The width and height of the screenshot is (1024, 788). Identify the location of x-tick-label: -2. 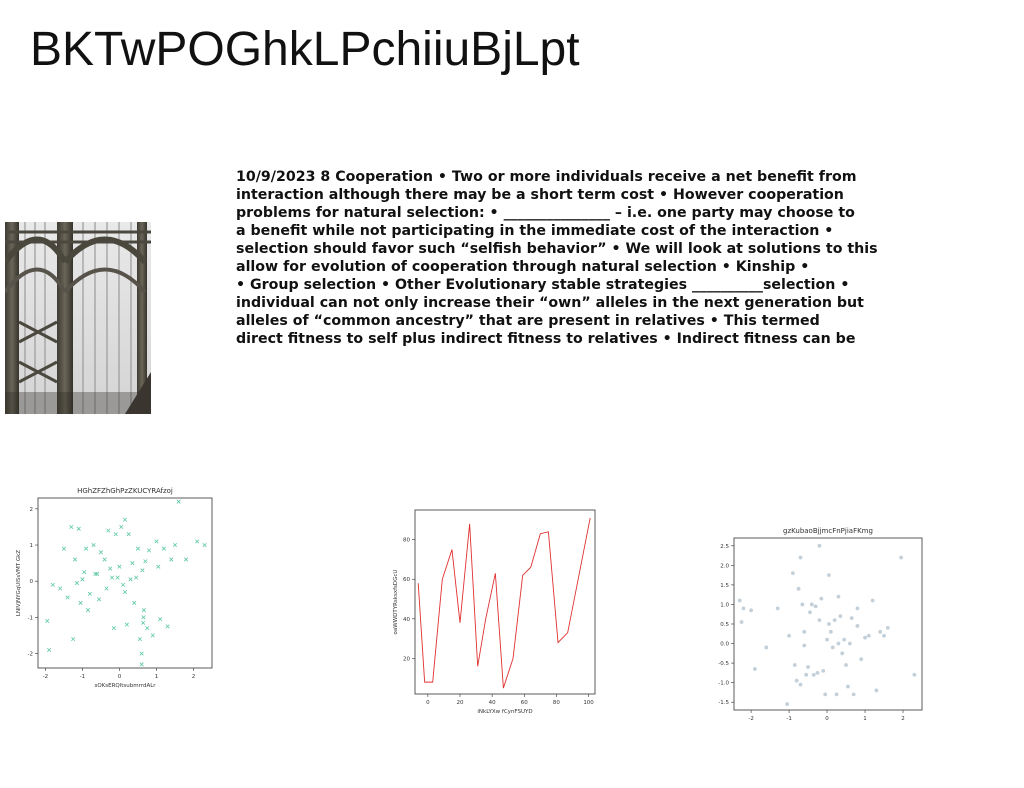
(45, 677).